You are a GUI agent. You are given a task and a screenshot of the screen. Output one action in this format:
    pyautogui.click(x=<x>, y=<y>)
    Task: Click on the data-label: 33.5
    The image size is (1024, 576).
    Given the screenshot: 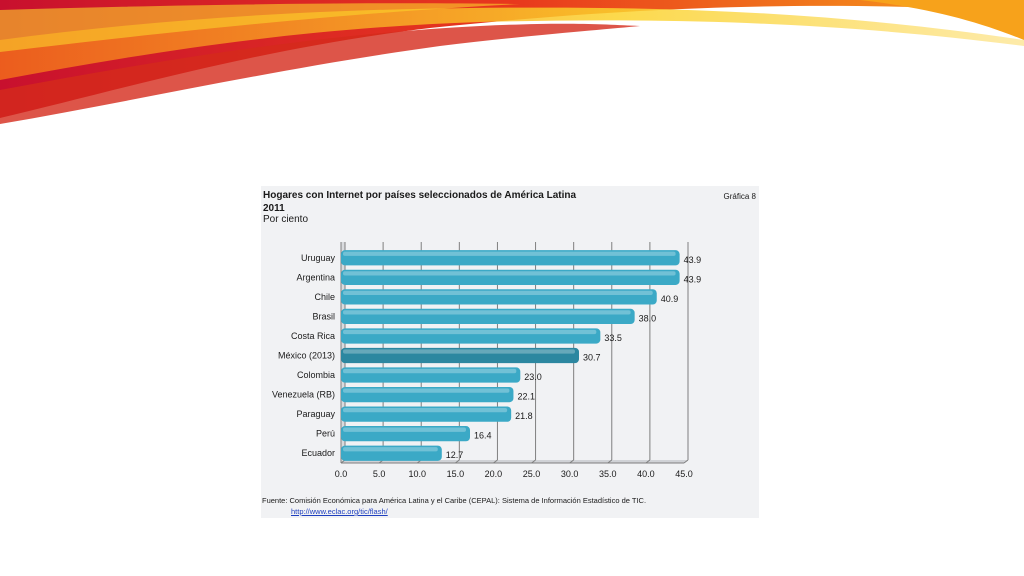 What is the action you would take?
    pyautogui.click(x=613, y=338)
    